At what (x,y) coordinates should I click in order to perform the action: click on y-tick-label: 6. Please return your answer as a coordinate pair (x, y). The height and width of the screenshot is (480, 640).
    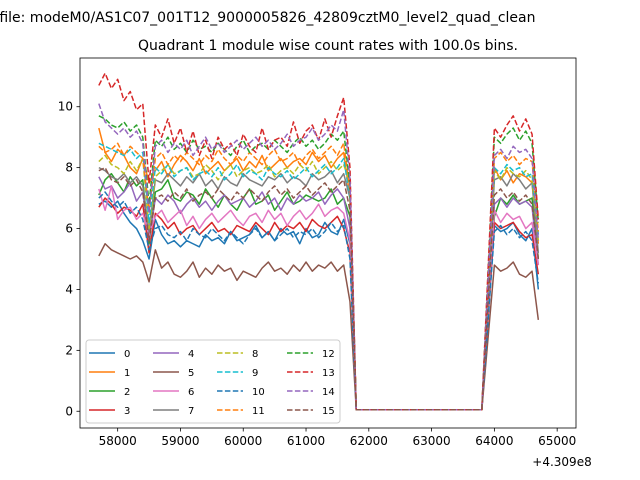
    Looking at the image, I should click on (69, 229).